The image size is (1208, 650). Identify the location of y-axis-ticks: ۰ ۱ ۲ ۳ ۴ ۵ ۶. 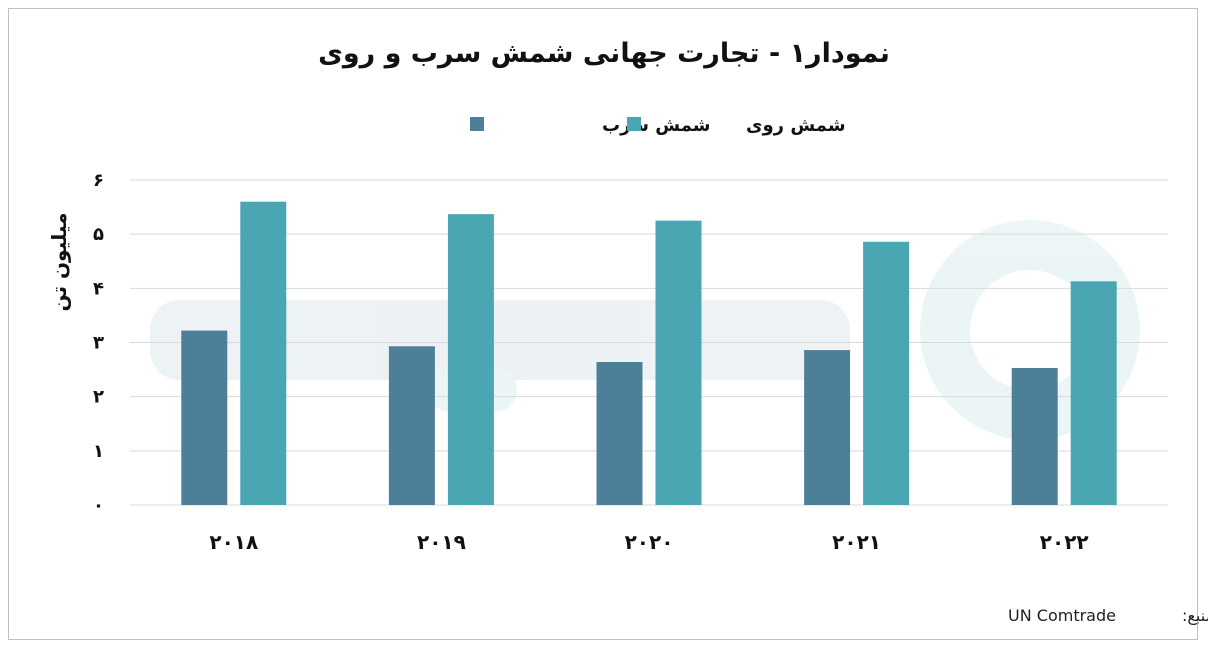
(98, 343).